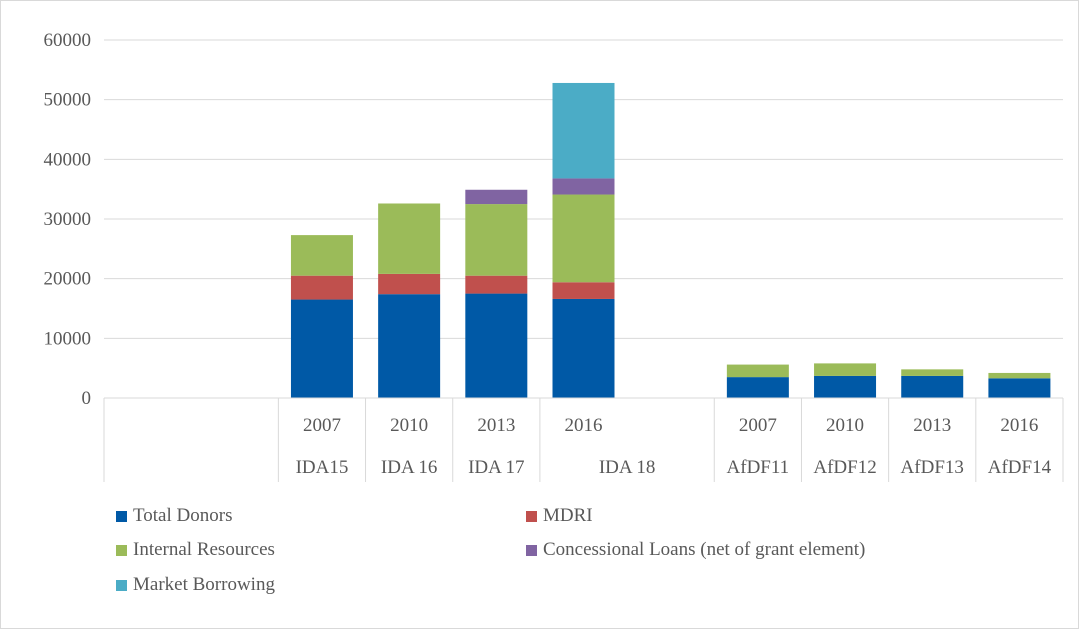 The width and height of the screenshot is (1079, 631). I want to click on x-group-label: AfDF14, so click(1020, 467).